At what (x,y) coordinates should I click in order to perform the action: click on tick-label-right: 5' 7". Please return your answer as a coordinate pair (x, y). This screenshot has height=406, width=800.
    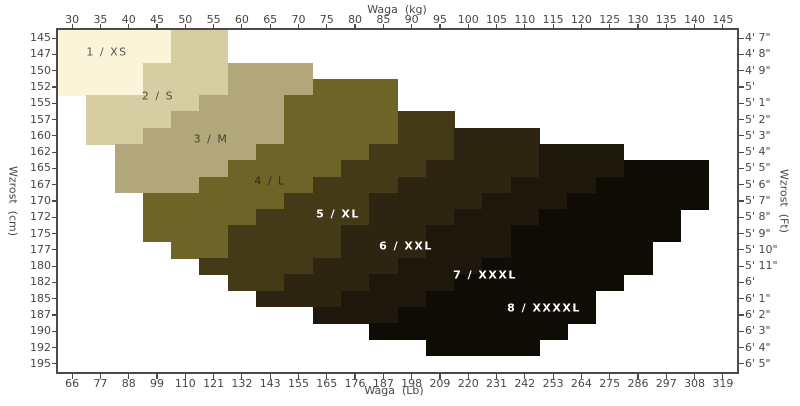
    Looking at the image, I should click on (758, 200).